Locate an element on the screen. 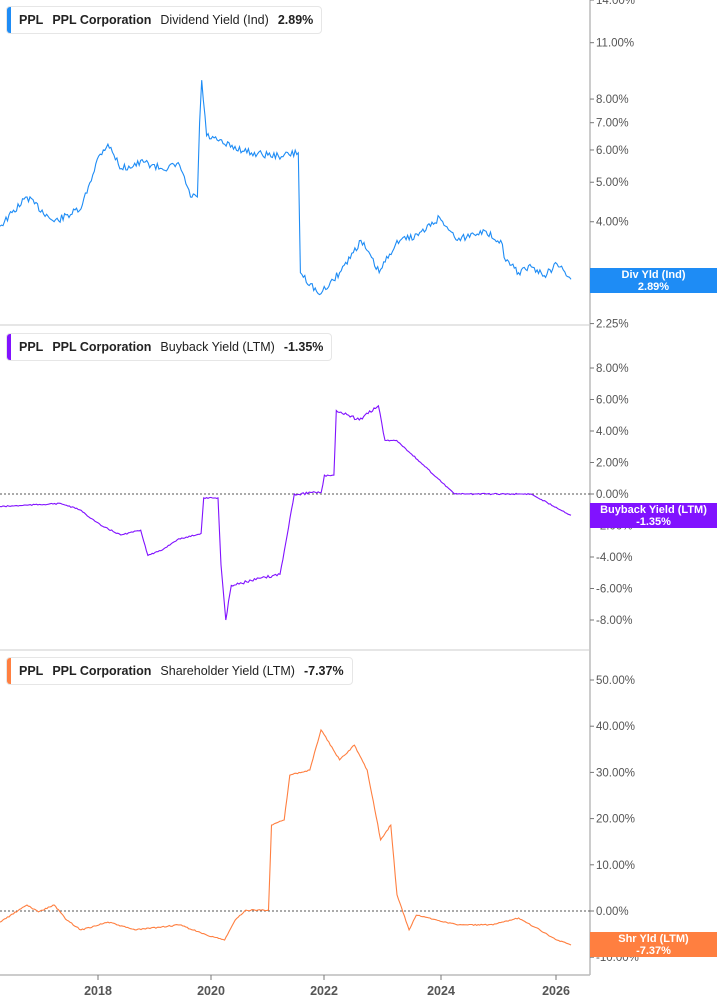 Image resolution: width=717 pixels, height=1005 pixels. y-tick-label: 2.00% is located at coordinates (612, 464).